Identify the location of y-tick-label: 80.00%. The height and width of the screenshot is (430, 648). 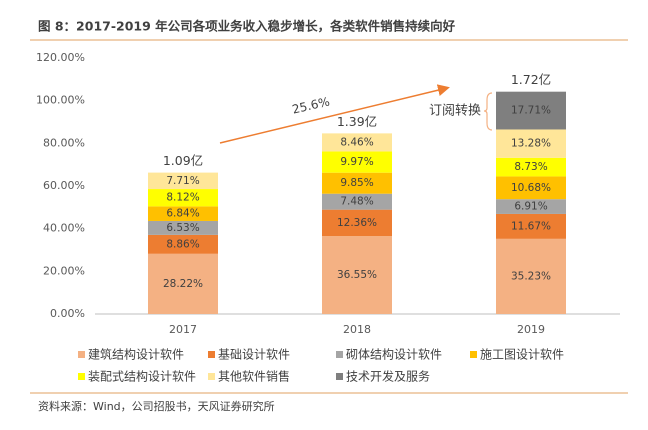
(64, 142).